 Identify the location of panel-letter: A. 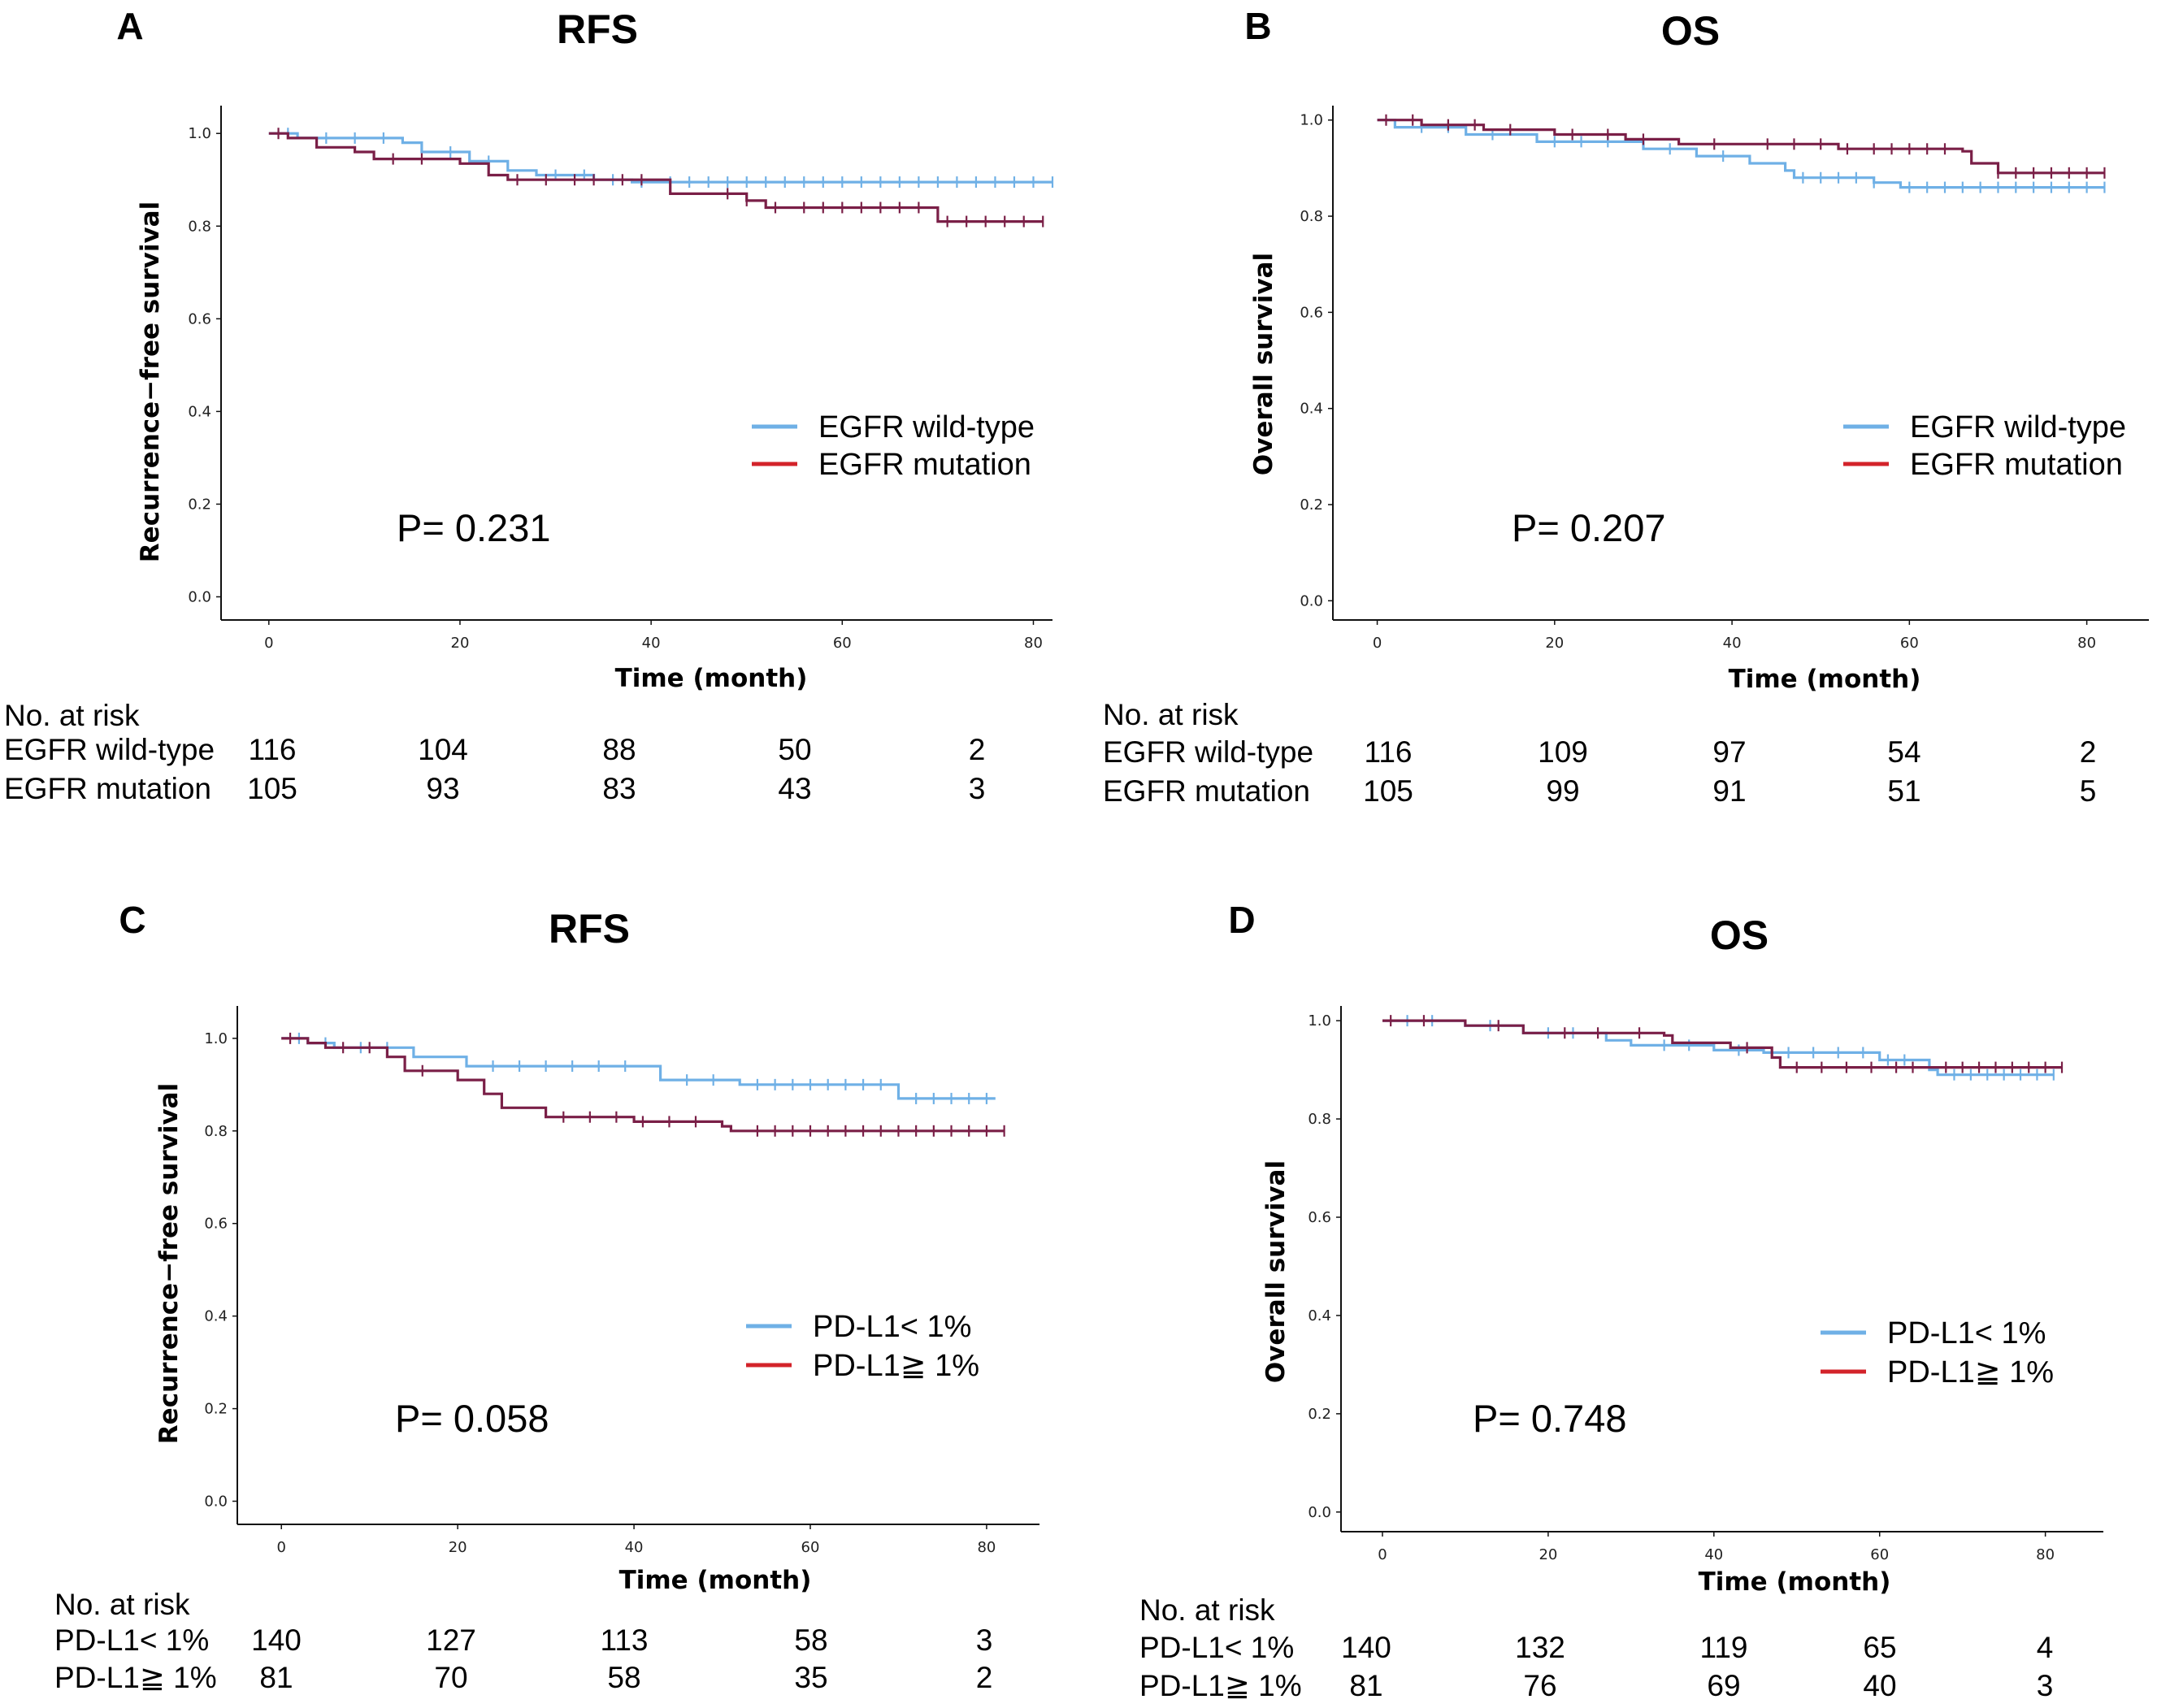
(129, 26).